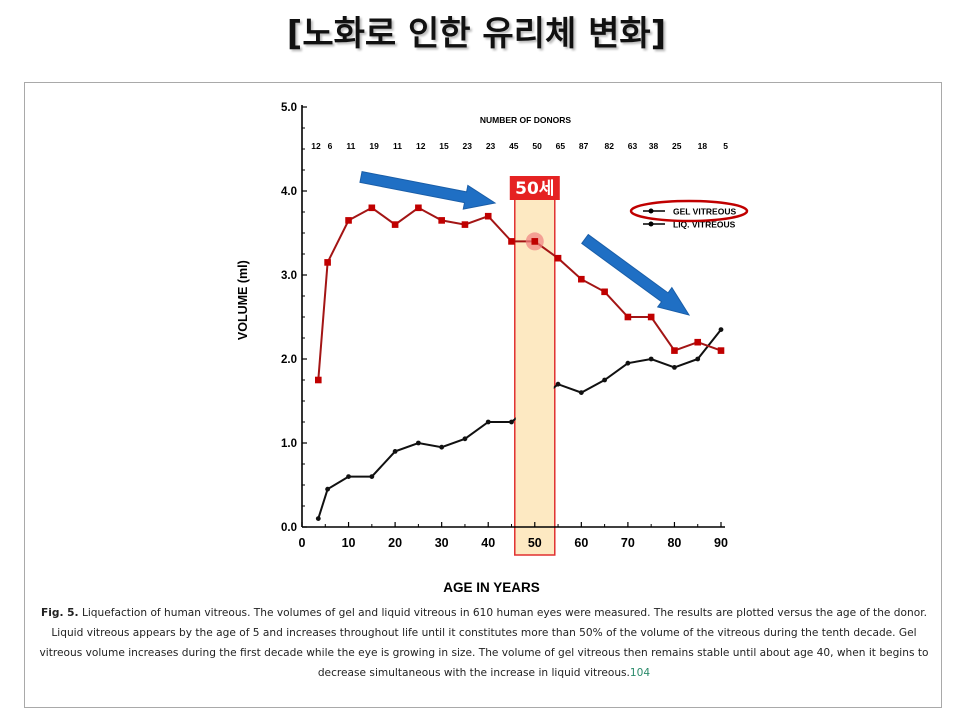  Describe the element at coordinates (374, 146) in the screenshot. I see `donor-count: 19` at that location.